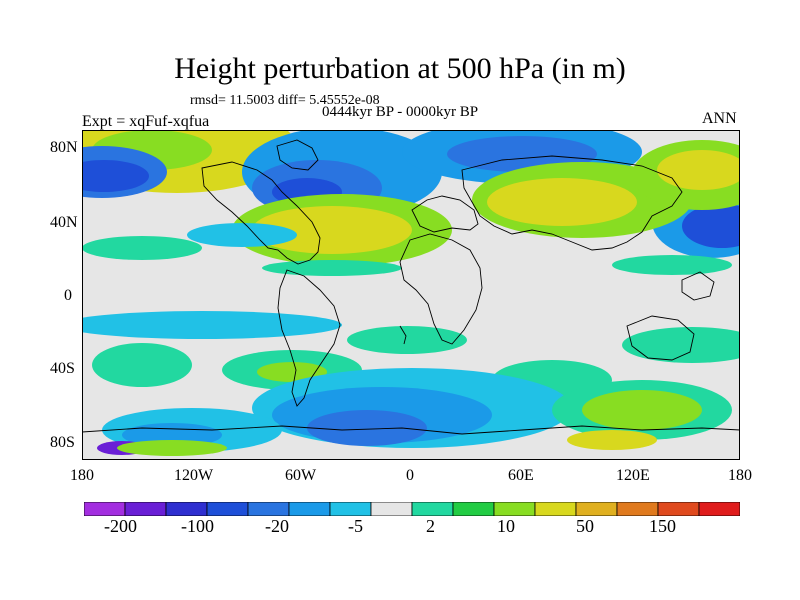 Image resolution: width=800 pixels, height=600 pixels. What do you see at coordinates (633, 475) in the screenshot?
I see `lon-tick-120e: 120E` at bounding box center [633, 475].